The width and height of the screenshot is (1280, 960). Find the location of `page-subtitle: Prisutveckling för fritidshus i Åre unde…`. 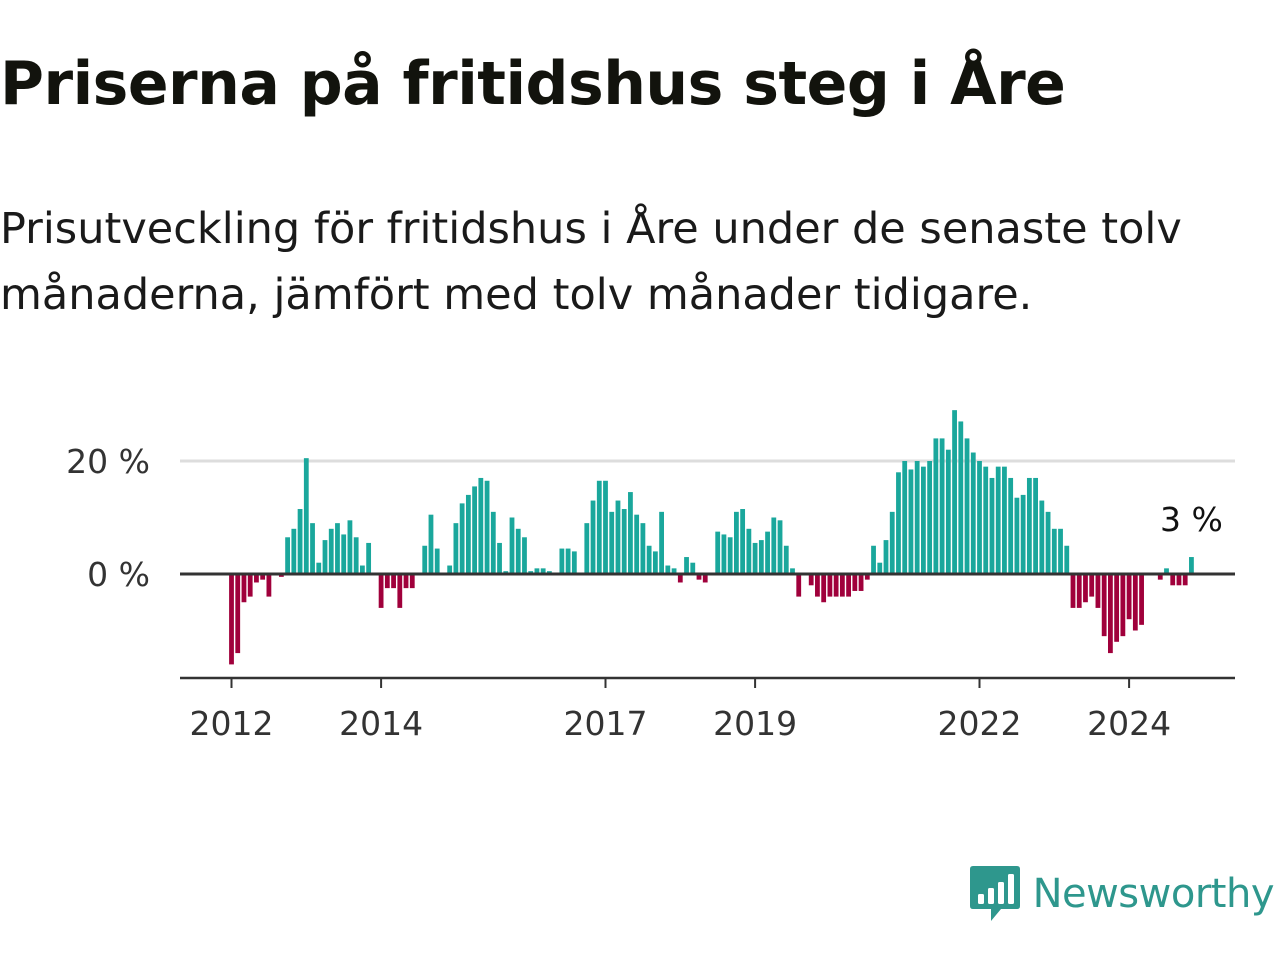

page-subtitle: Prisutveckling för fritidshus i Åre unde… is located at coordinates (591, 262).